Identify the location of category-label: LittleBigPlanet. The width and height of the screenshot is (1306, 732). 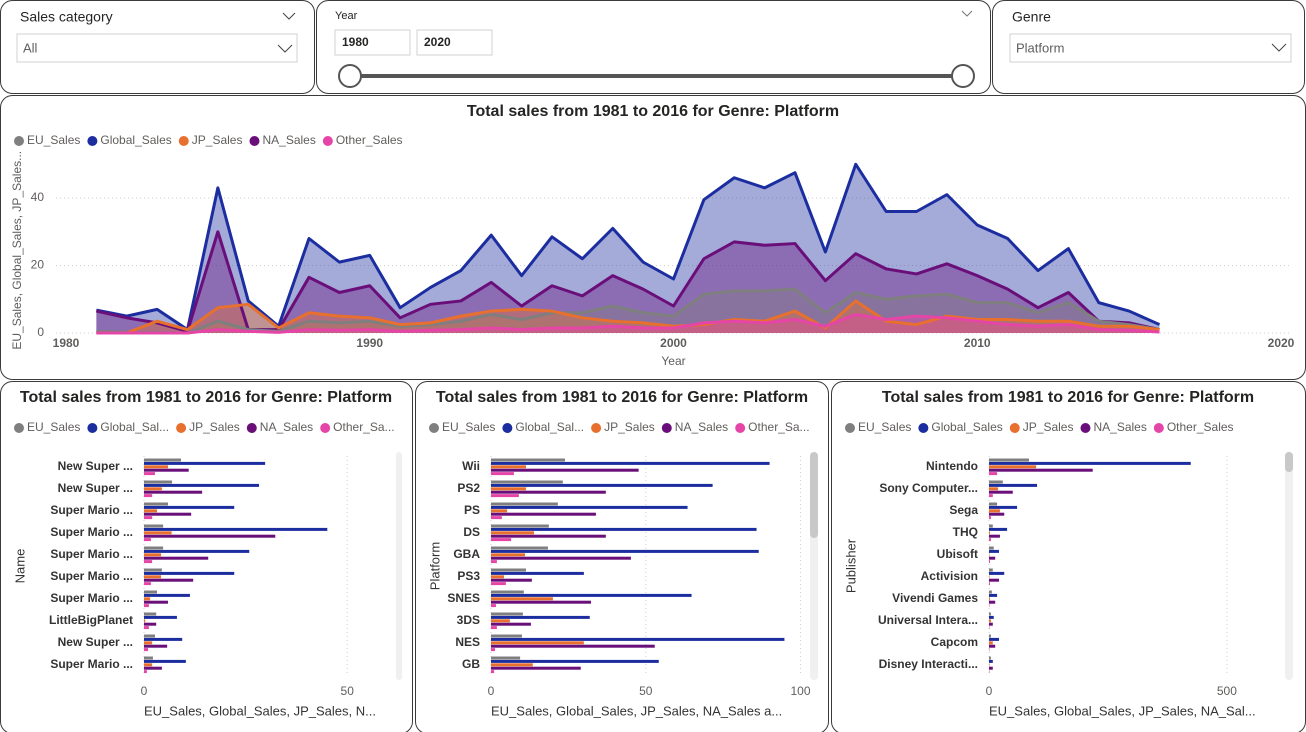
(91, 620).